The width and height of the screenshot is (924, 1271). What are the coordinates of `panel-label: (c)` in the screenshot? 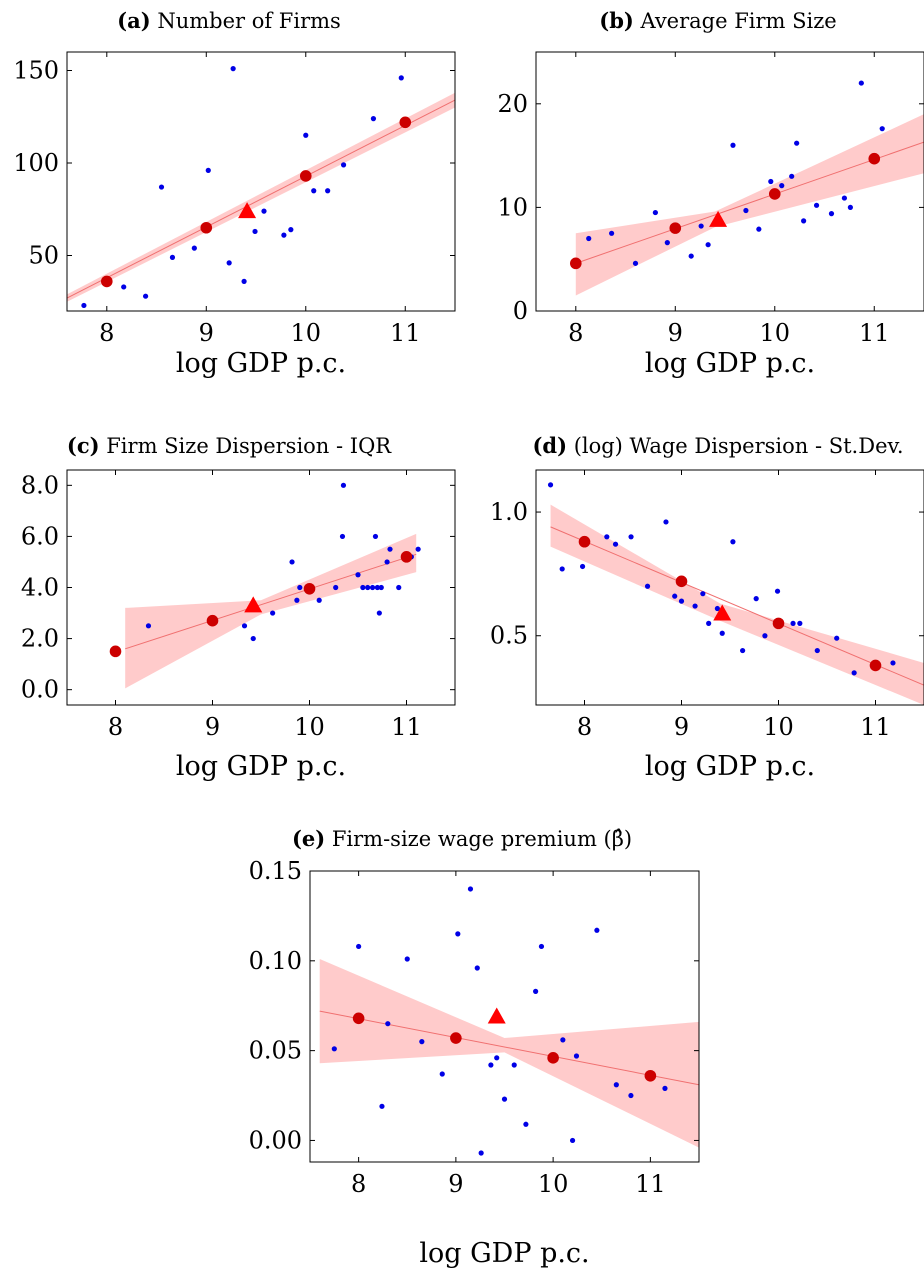 It's located at (83, 445).